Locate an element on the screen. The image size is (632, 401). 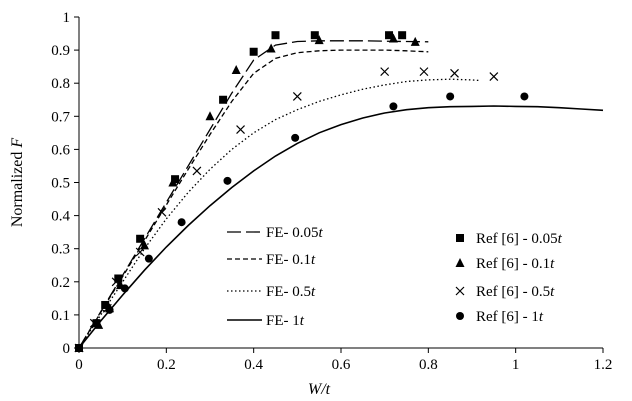
y-tick-label: 0.3 is located at coordinates (60, 250).